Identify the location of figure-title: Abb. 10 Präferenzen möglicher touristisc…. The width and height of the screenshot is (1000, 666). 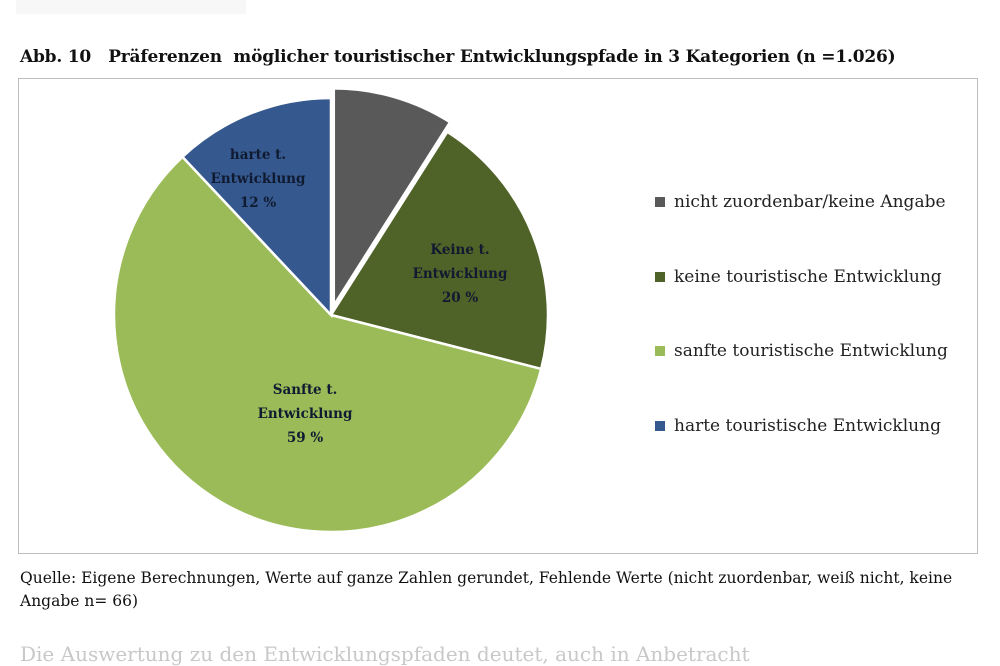
(458, 57).